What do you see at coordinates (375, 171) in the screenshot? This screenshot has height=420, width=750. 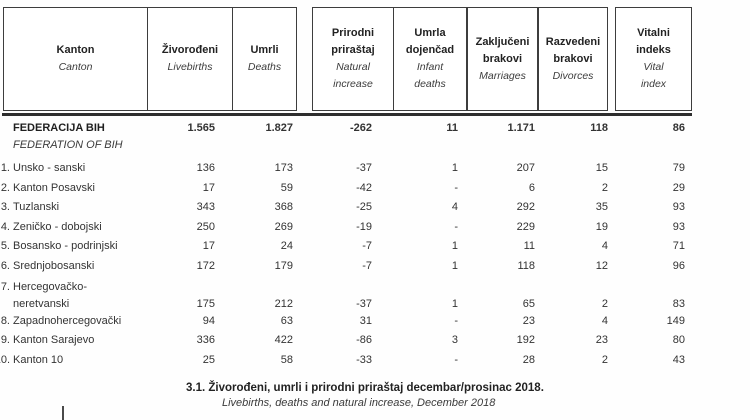 I see `table-row: 1. Unsko - sanski 136 173 -37 1 207 15 79` at bounding box center [375, 171].